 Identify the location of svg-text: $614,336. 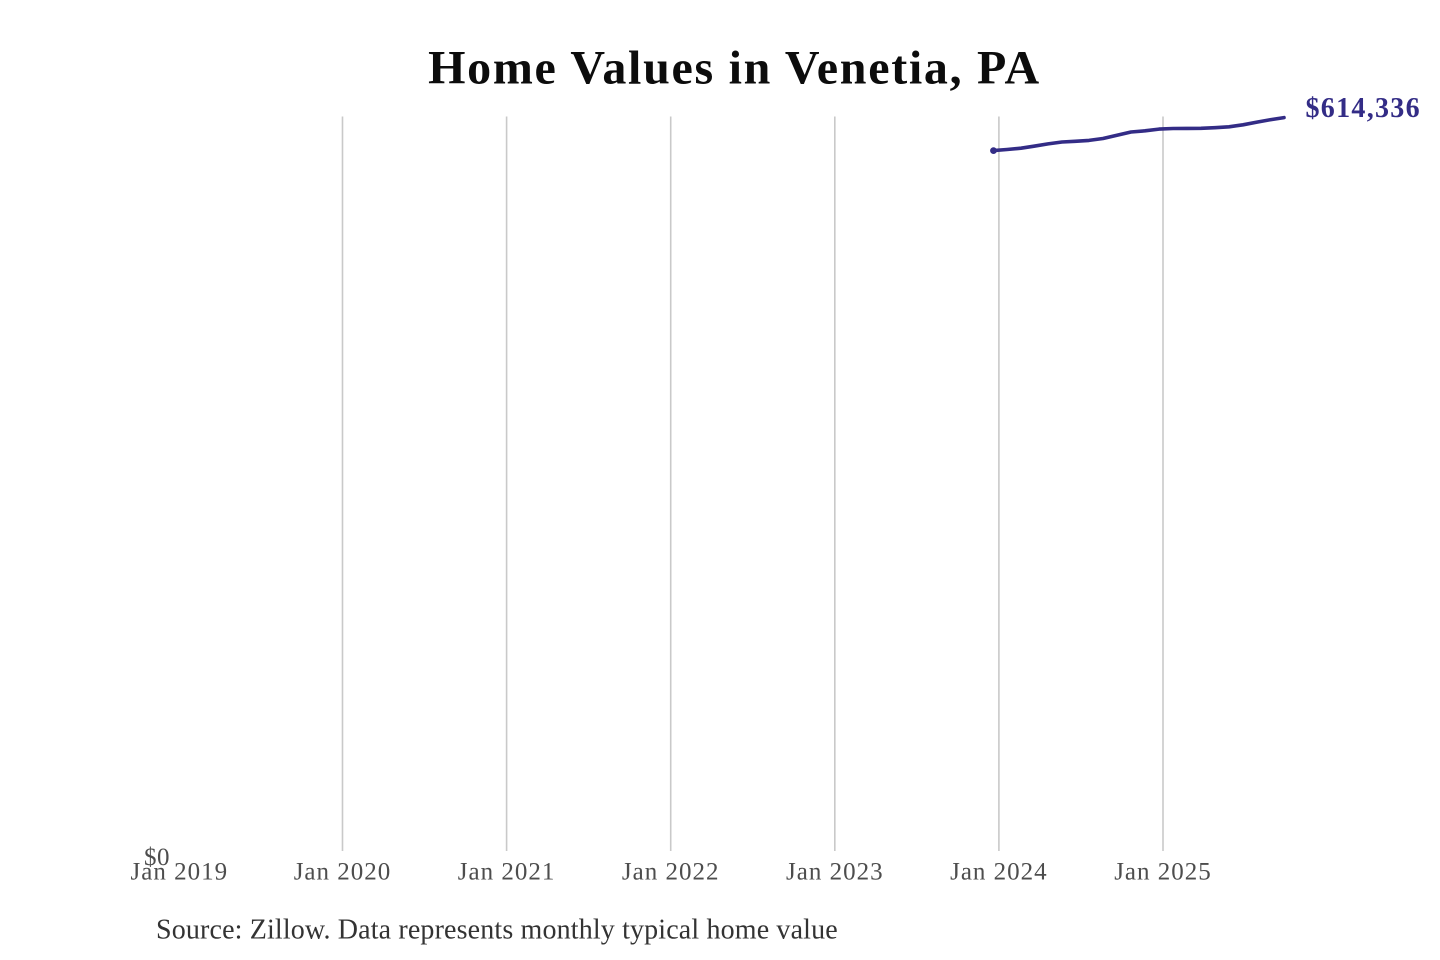
(1363, 108).